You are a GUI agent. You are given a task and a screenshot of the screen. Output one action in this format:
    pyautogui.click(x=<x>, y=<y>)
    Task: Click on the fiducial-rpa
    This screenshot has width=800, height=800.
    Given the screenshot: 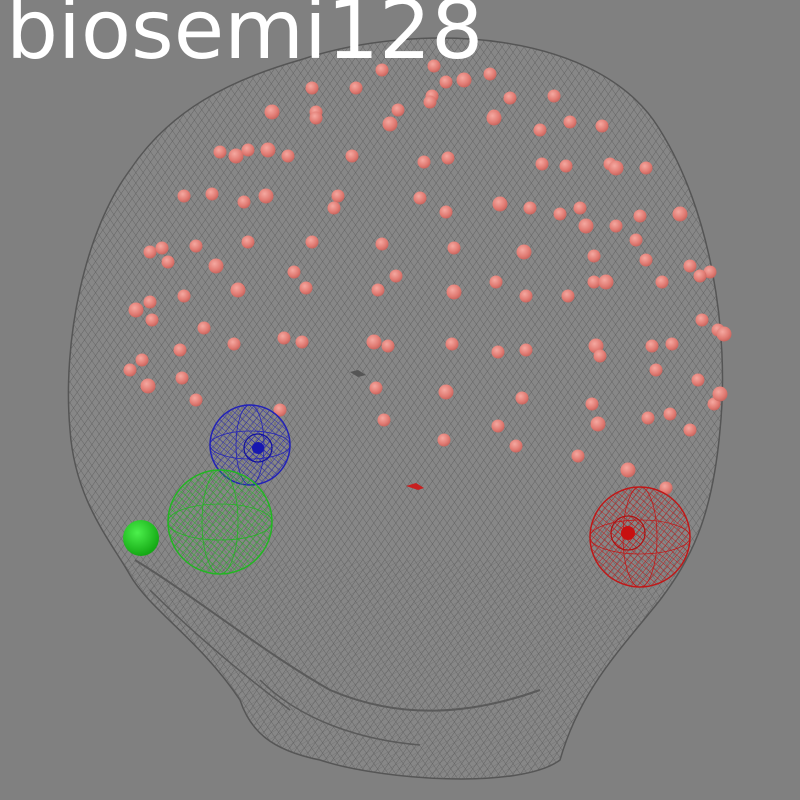 What is the action you would take?
    pyautogui.click(x=640, y=537)
    